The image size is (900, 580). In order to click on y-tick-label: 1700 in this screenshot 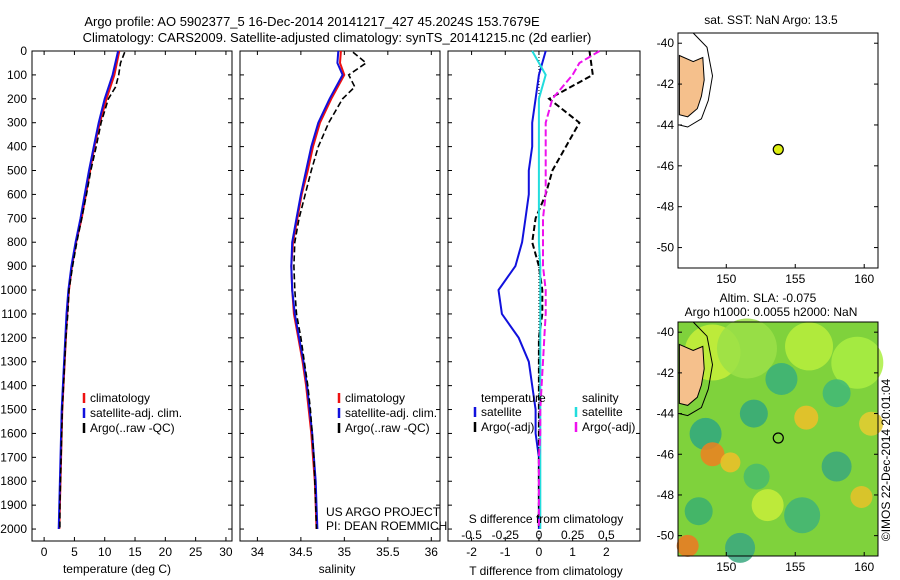, I will do `click(13, 457)`.